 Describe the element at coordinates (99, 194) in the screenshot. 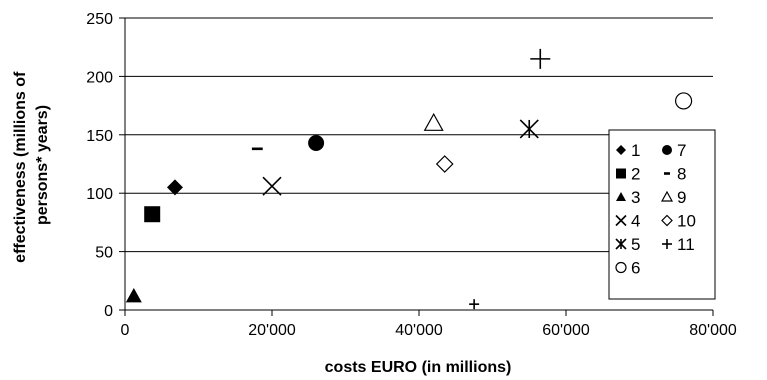

I see `y-tick-label: 100` at that location.